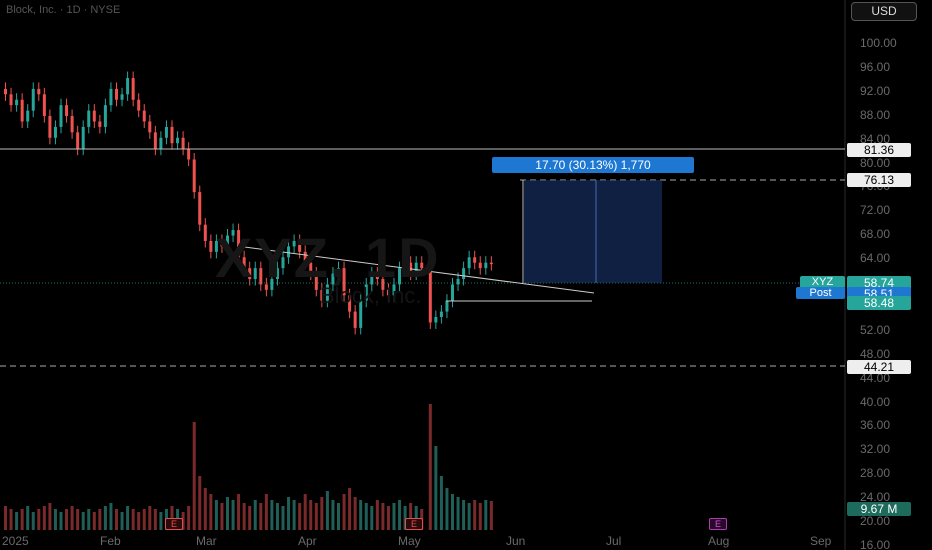  What do you see at coordinates (875, 401) in the screenshot?
I see `price-tick-label: 40.00` at bounding box center [875, 401].